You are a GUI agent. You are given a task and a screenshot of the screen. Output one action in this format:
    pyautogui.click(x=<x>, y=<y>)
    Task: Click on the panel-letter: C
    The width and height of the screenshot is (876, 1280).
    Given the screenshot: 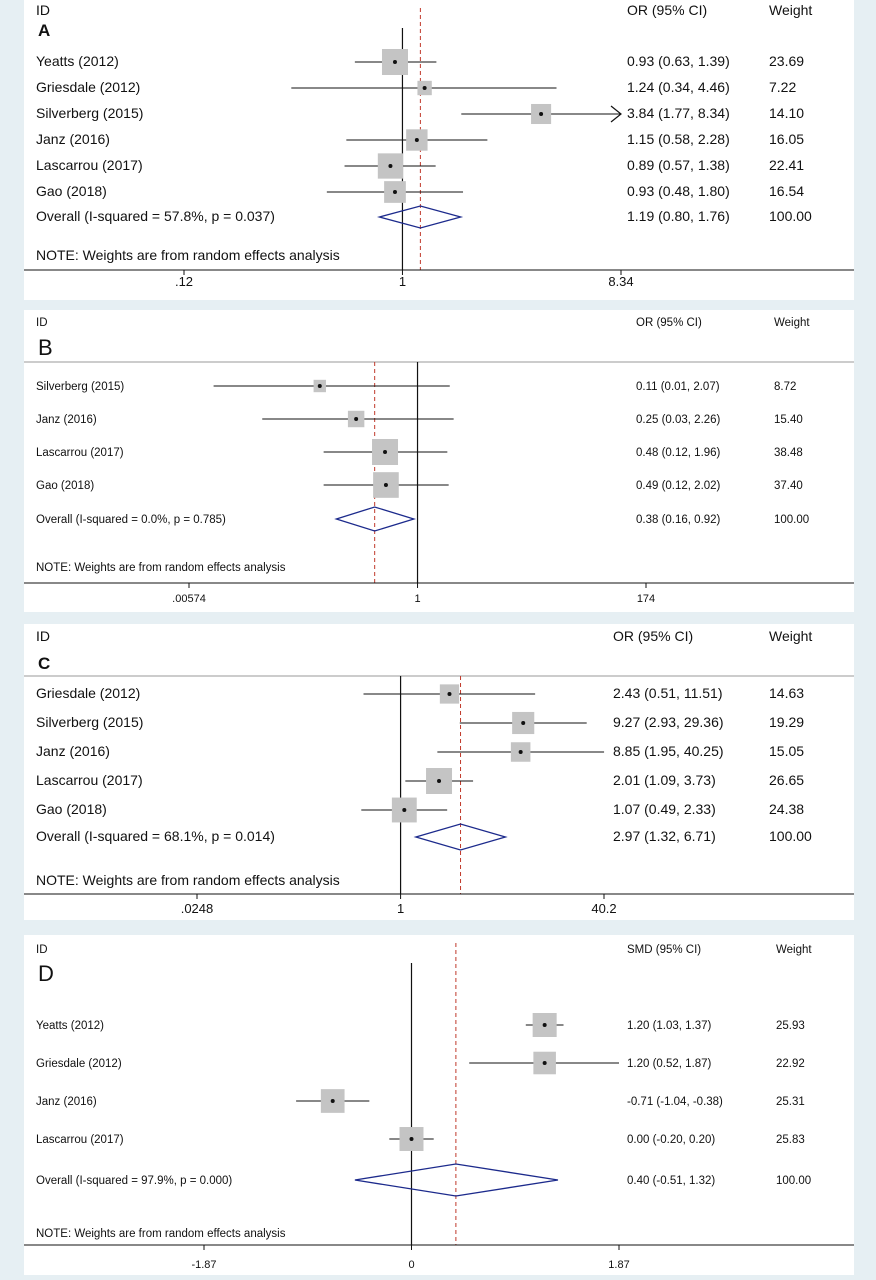 What is the action you would take?
    pyautogui.click(x=44, y=663)
    